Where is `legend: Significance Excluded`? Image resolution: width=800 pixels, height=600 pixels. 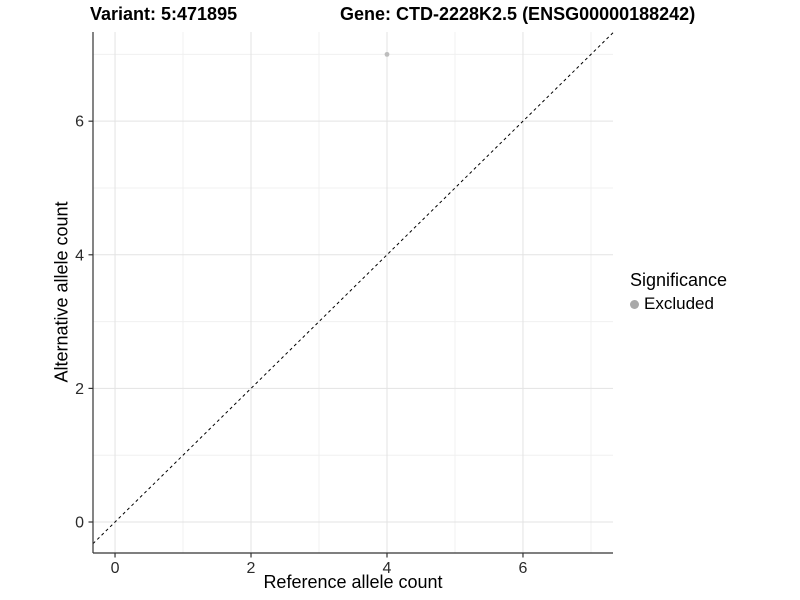
legend: Significance Excluded is located at coordinates (678, 292).